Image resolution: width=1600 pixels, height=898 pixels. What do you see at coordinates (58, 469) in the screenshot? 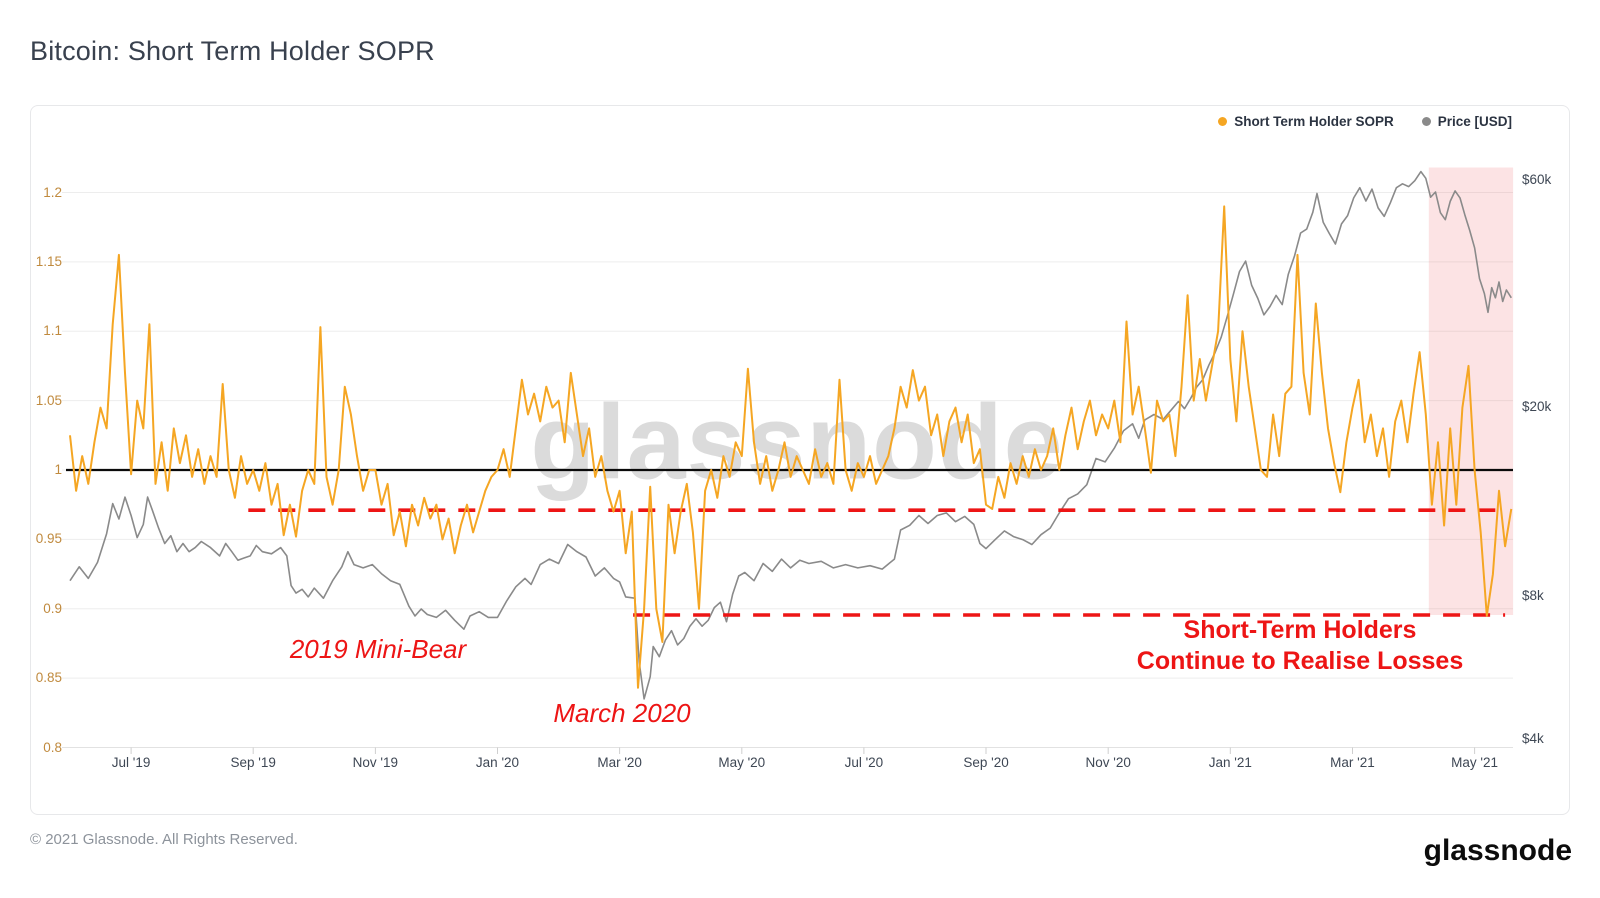
I see `y-left-tick-label: 1` at bounding box center [58, 469].